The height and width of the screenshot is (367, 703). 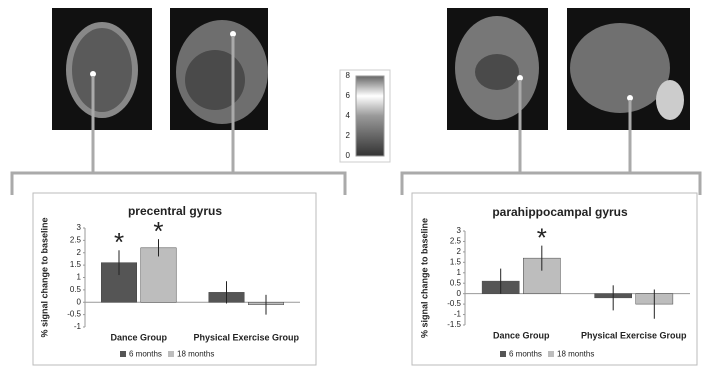 I want to click on chart-title: parahippocampal gyrus, so click(x=560, y=212).